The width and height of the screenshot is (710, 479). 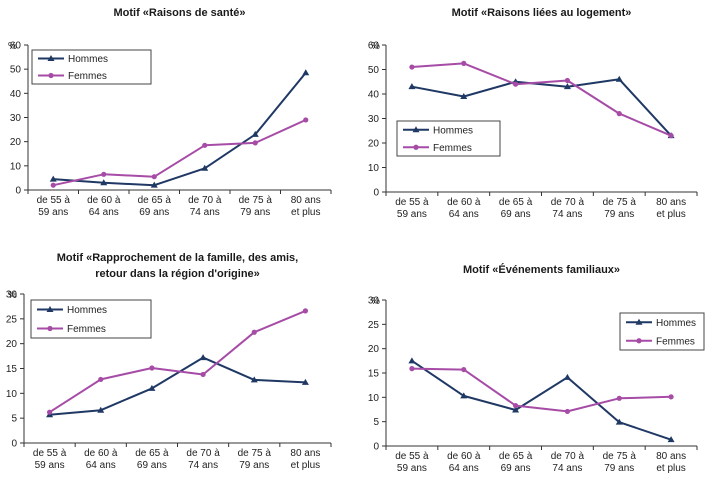 What do you see at coordinates (12, 319) in the screenshot?
I see `y-tick-label: 25` at bounding box center [12, 319].